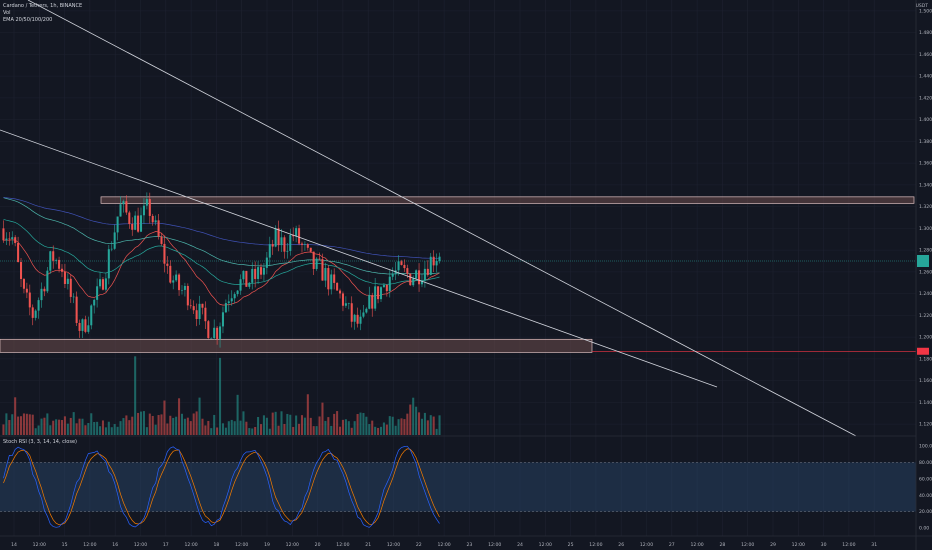  Describe the element at coordinates (221, 395) in the screenshot. I see `volume-bars` at that location.